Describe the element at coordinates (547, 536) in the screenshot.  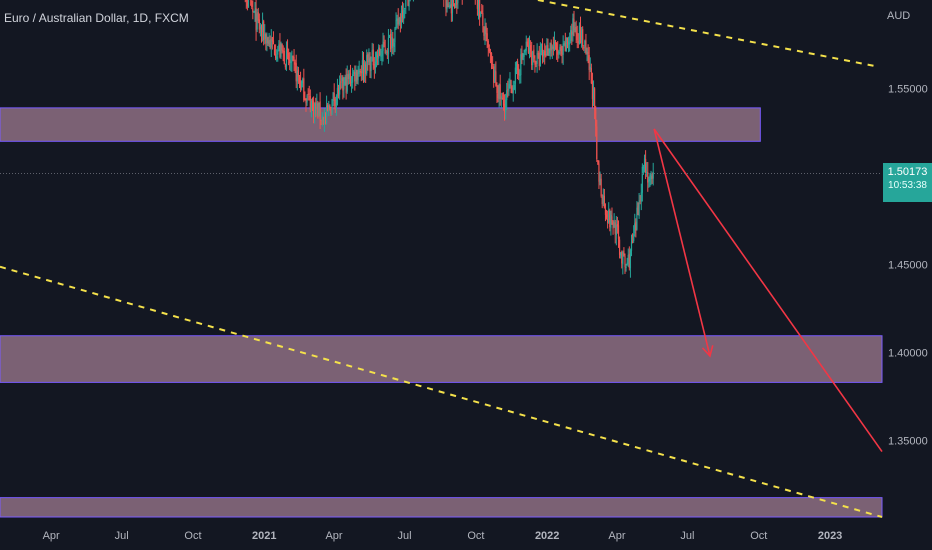
I see `x-tick-label: 2022` at that location.